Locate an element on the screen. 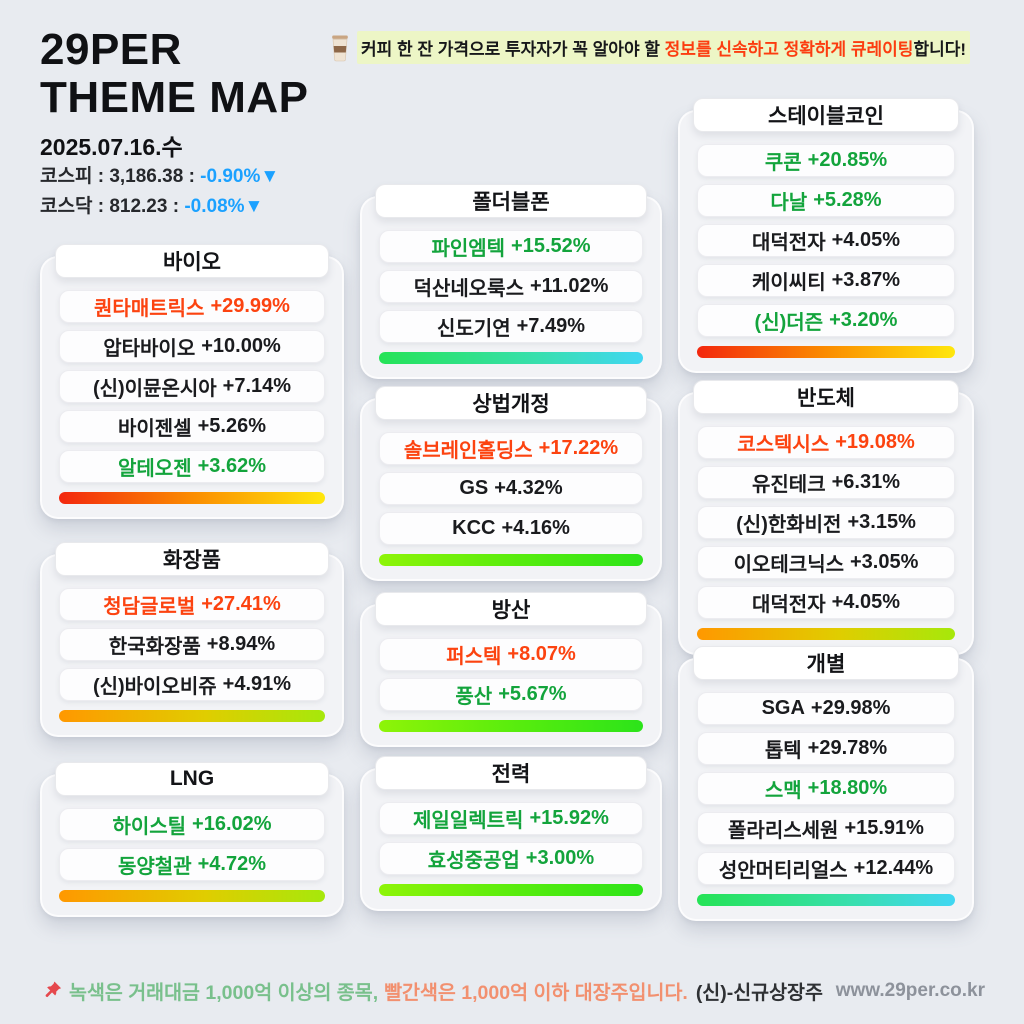 The height and width of the screenshot is (1024, 1024). stock-row: 청담글로벌 +27.41% is located at coordinates (192, 604).